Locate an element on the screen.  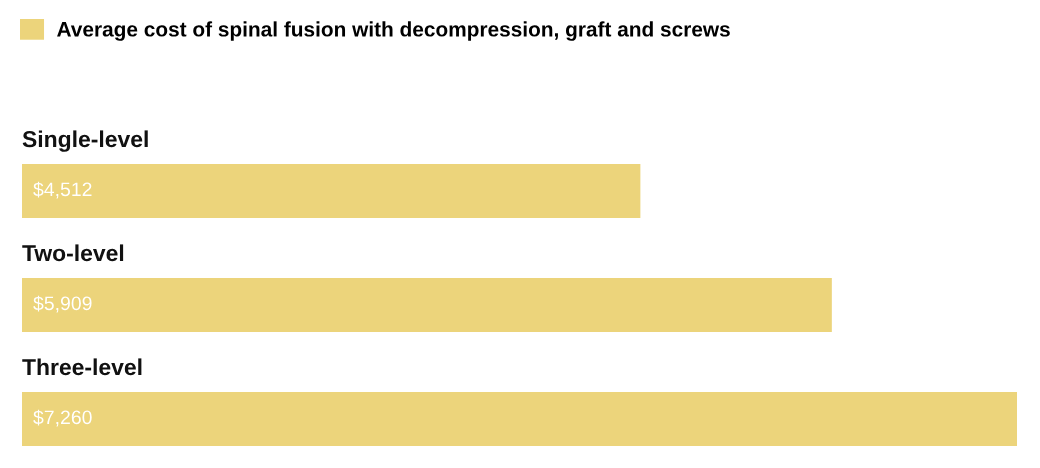
y-tick-label: Single-level is located at coordinates (85, 141).